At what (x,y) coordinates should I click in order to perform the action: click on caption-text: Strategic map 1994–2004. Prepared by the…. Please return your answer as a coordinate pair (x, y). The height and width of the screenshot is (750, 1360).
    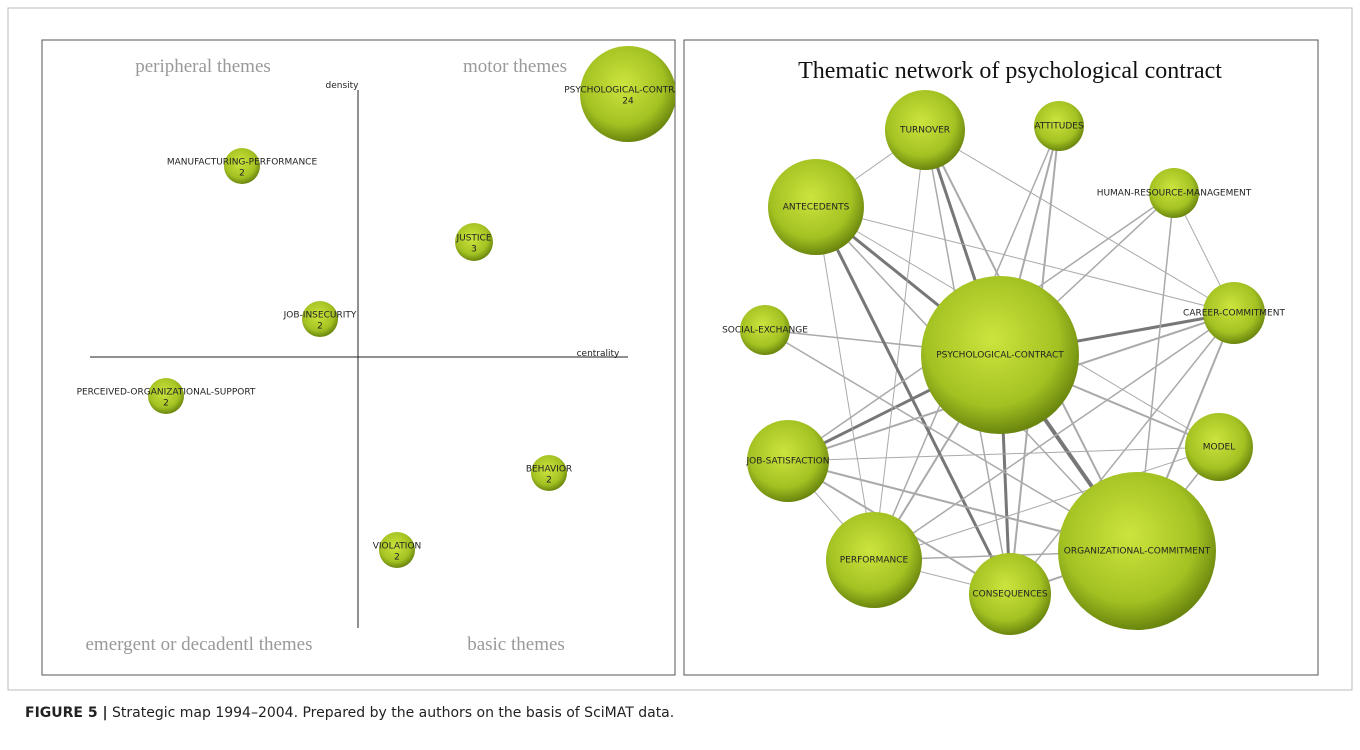
    Looking at the image, I should click on (393, 713).